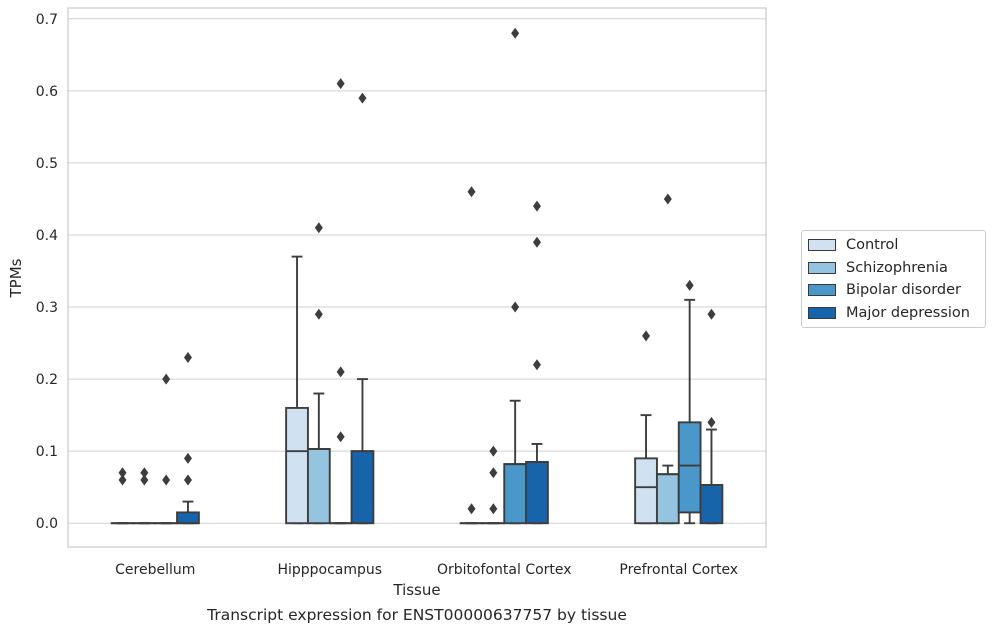  I want to click on legend-label: Control, so click(872, 245).